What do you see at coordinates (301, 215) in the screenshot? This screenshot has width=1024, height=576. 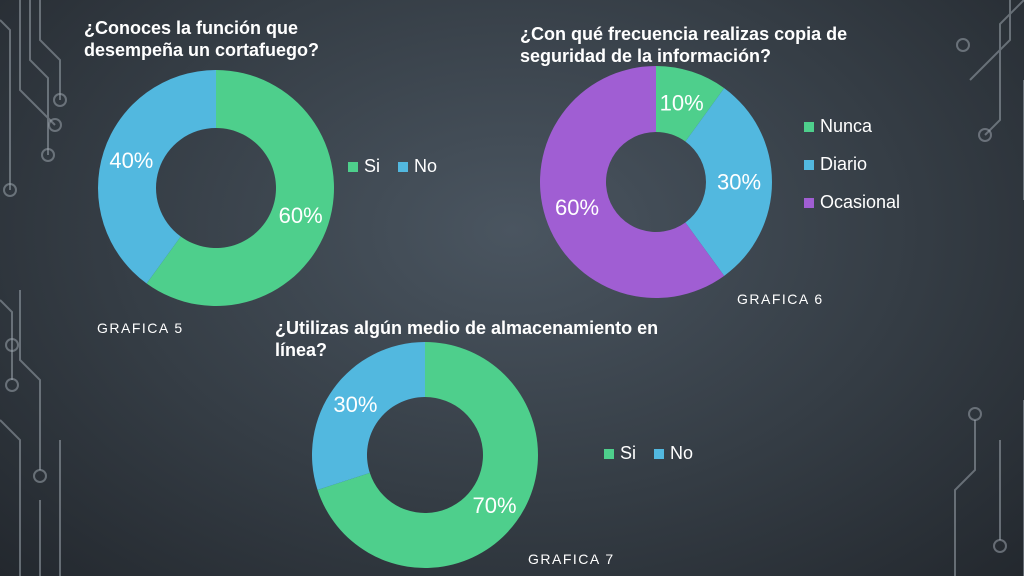 I see `data-label-si: 60%` at bounding box center [301, 215].